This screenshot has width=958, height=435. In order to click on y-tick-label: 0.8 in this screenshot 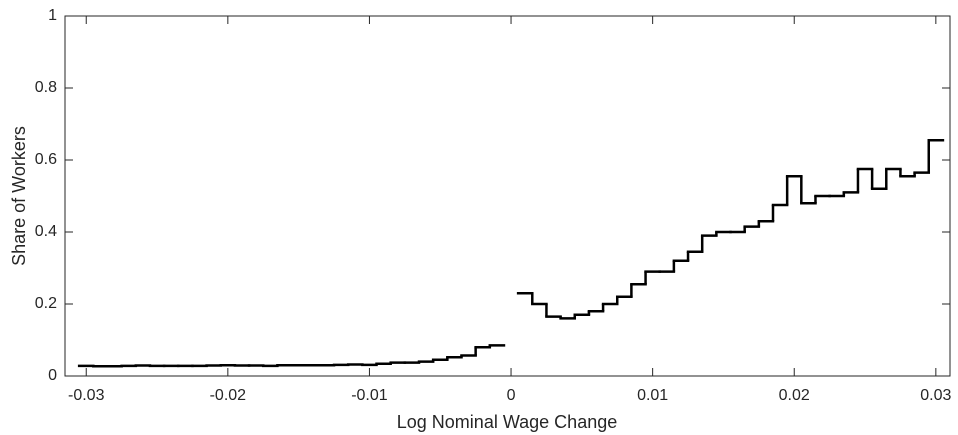, I will do `click(46, 87)`.